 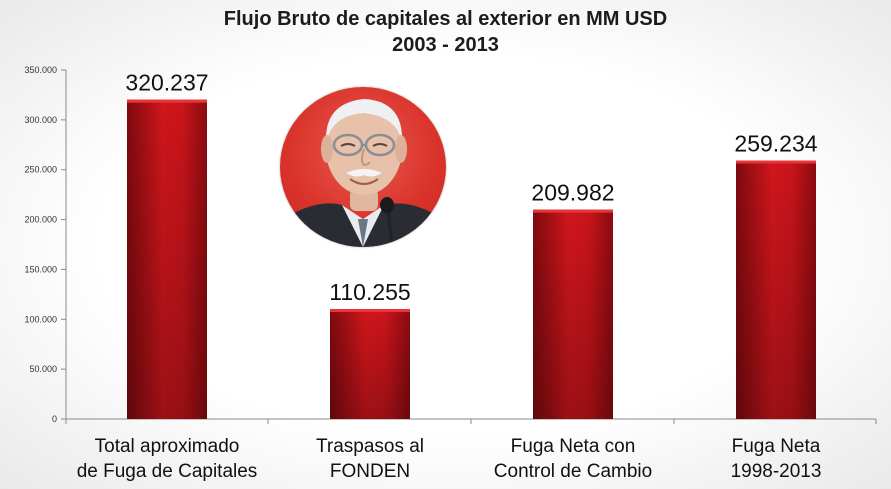 I want to click on x-tick-label: Fuga Neta, so click(x=776, y=446).